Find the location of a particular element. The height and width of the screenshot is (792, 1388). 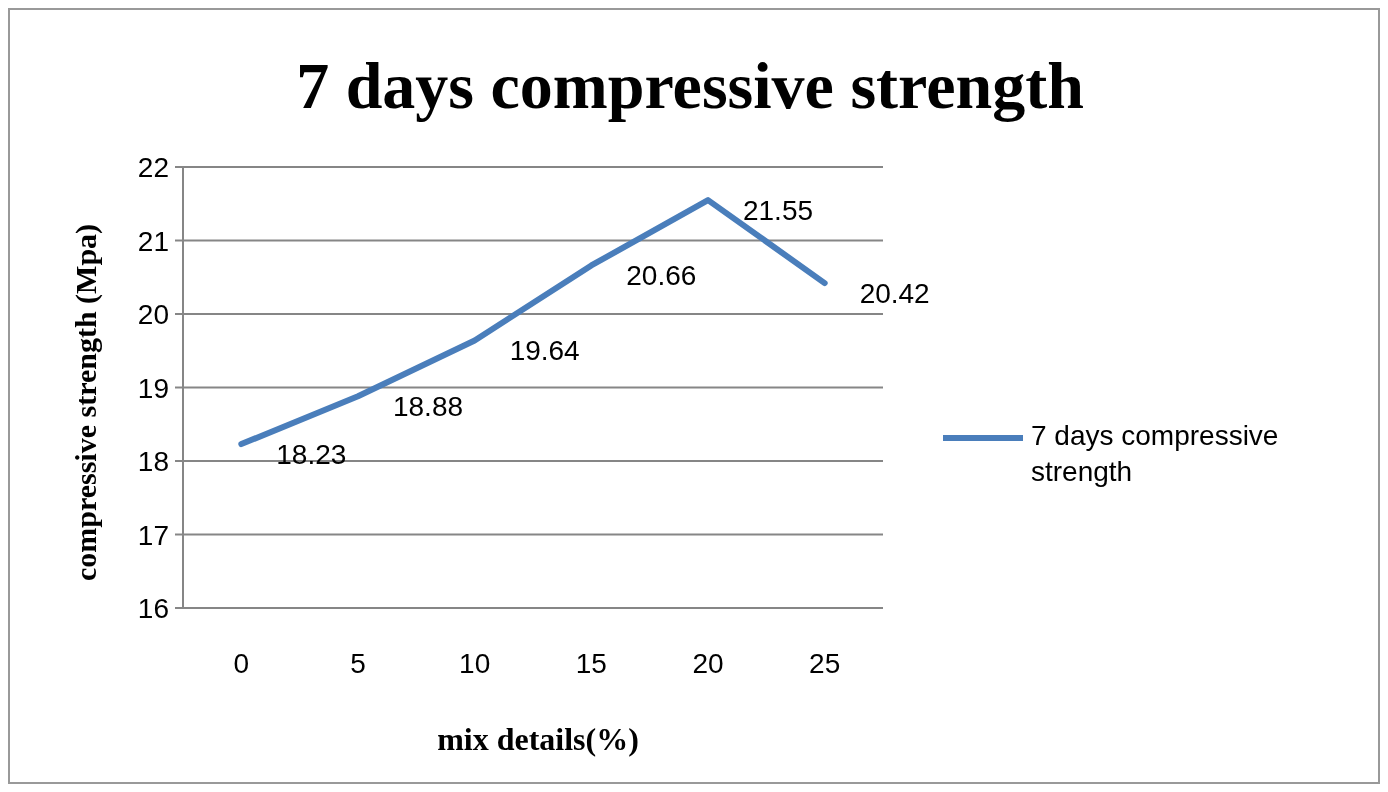

data-label: 21.55 is located at coordinates (778, 211).